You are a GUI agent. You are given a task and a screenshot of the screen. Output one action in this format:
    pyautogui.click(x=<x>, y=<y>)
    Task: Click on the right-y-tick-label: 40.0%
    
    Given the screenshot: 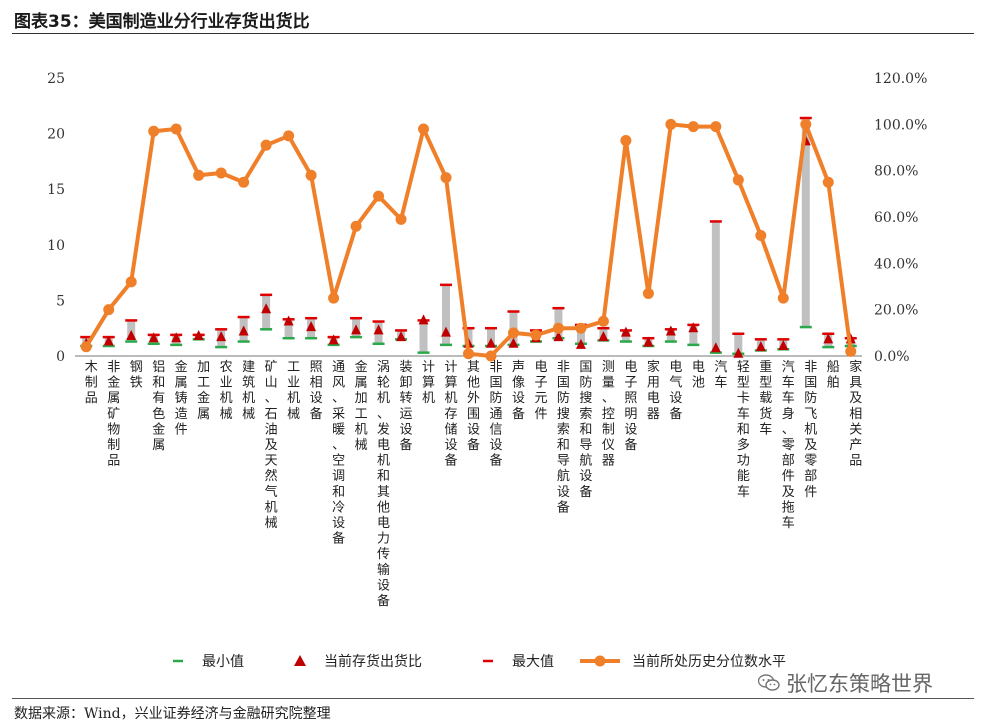 What is the action you would take?
    pyautogui.click(x=896, y=264)
    